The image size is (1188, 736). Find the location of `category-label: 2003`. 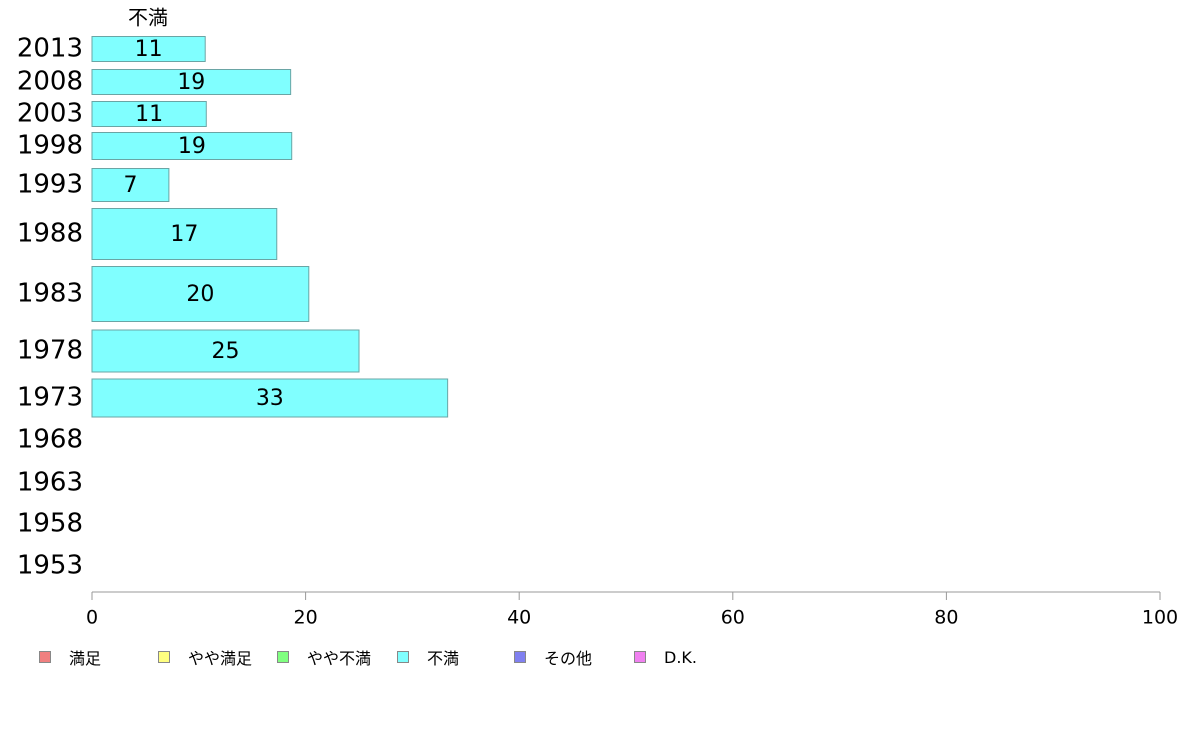

category-label: 2003 is located at coordinates (50, 114).